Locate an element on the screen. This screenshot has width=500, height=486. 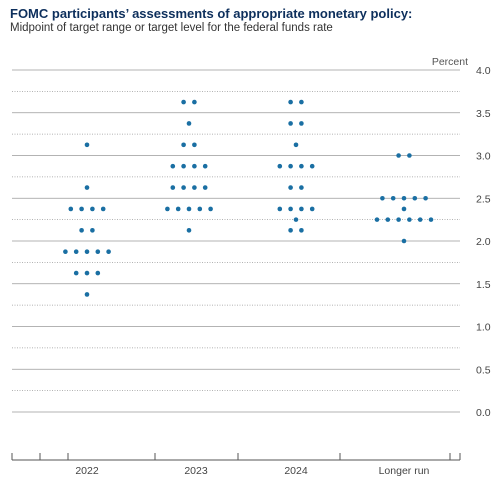
y-tick-label: 2.5 is located at coordinates (483, 199).